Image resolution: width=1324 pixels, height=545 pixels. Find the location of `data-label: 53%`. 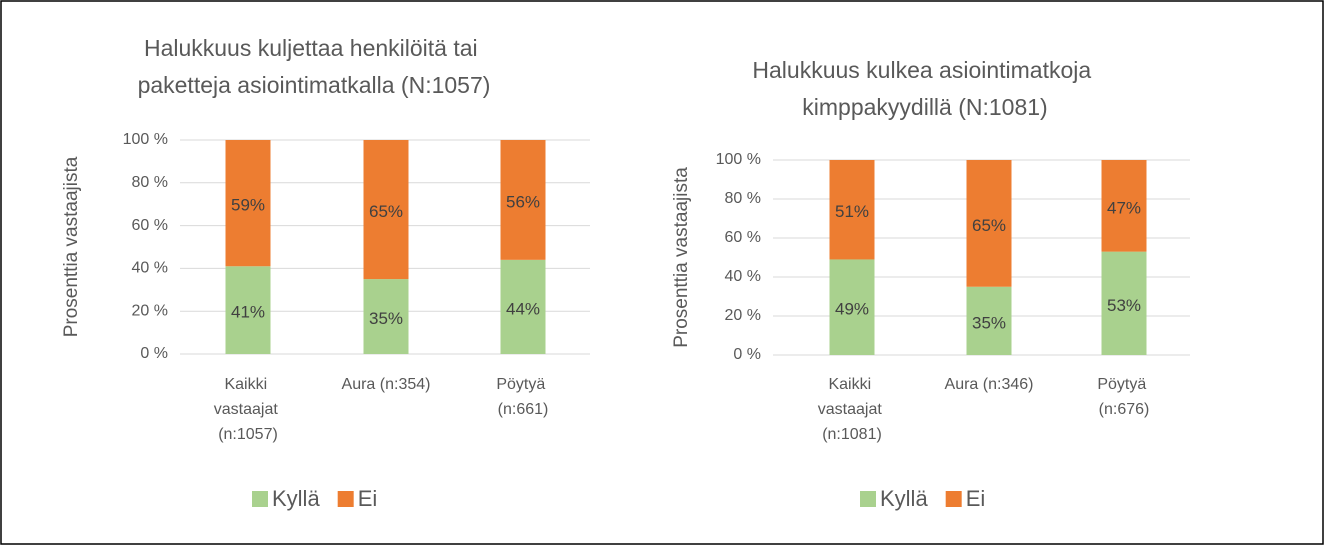

data-label: 53% is located at coordinates (1124, 305).